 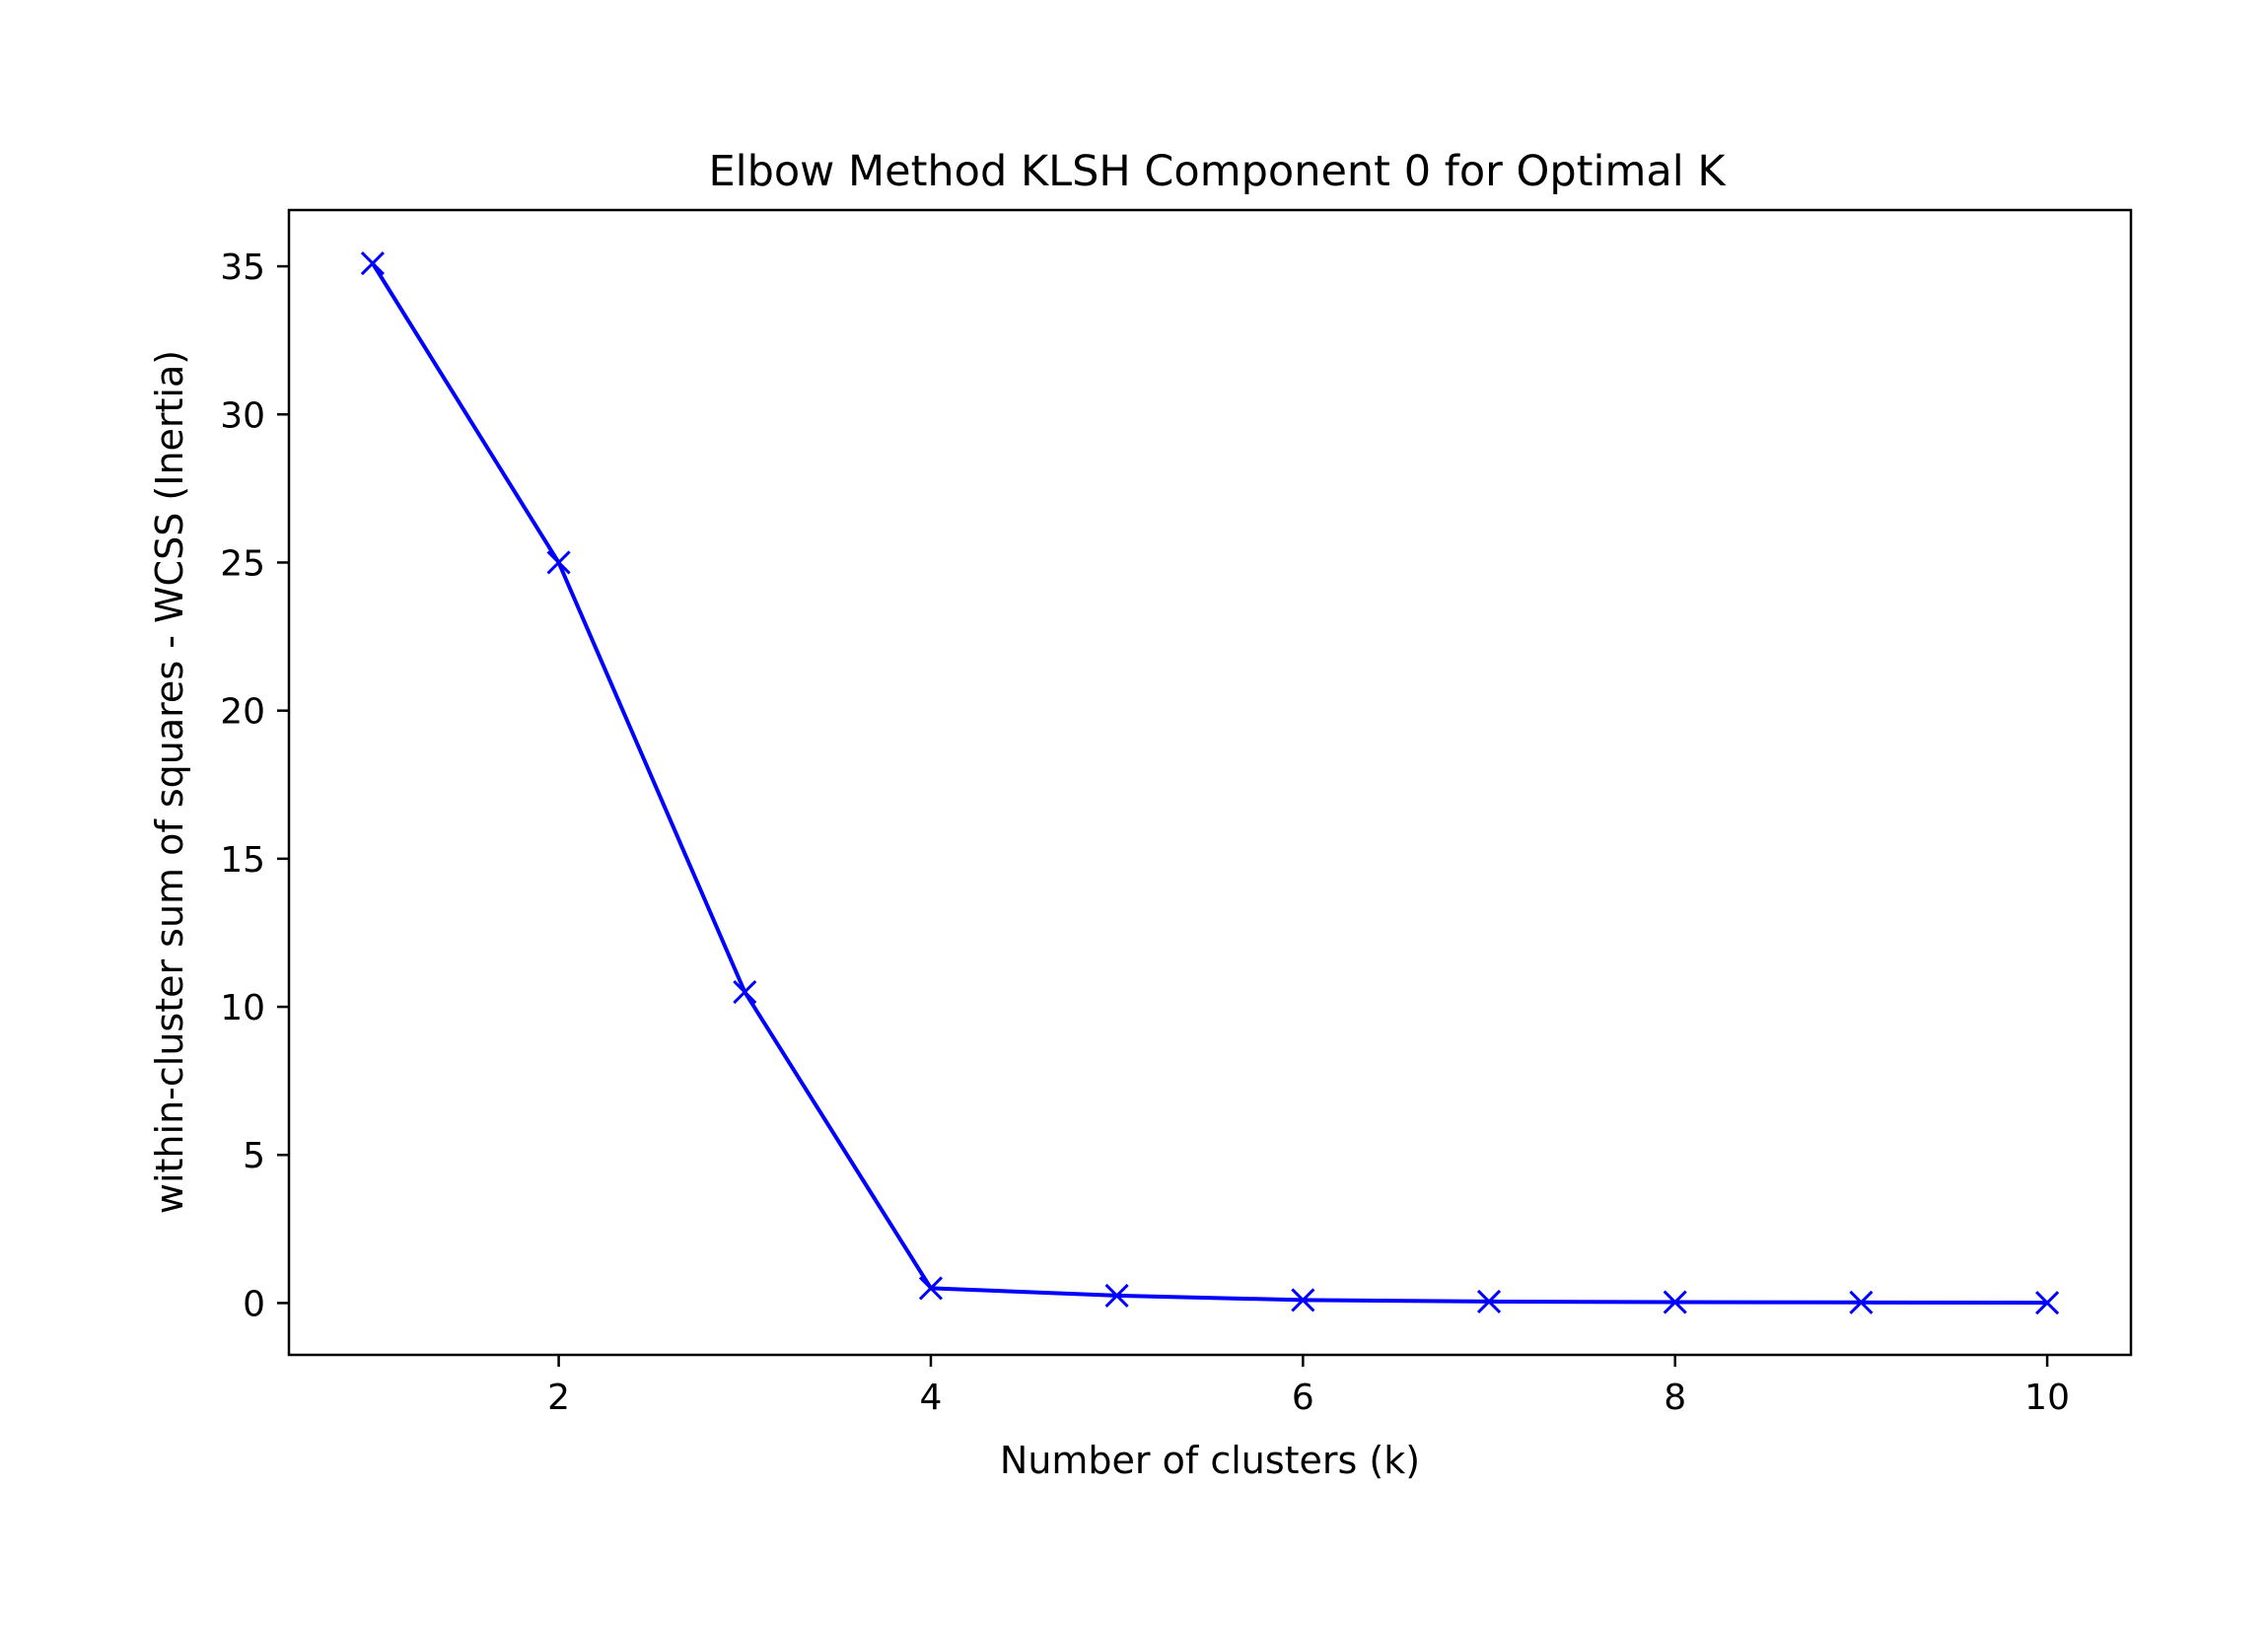 I want to click on x-axis-label: Number of clusters (k), so click(x=1210, y=1461).